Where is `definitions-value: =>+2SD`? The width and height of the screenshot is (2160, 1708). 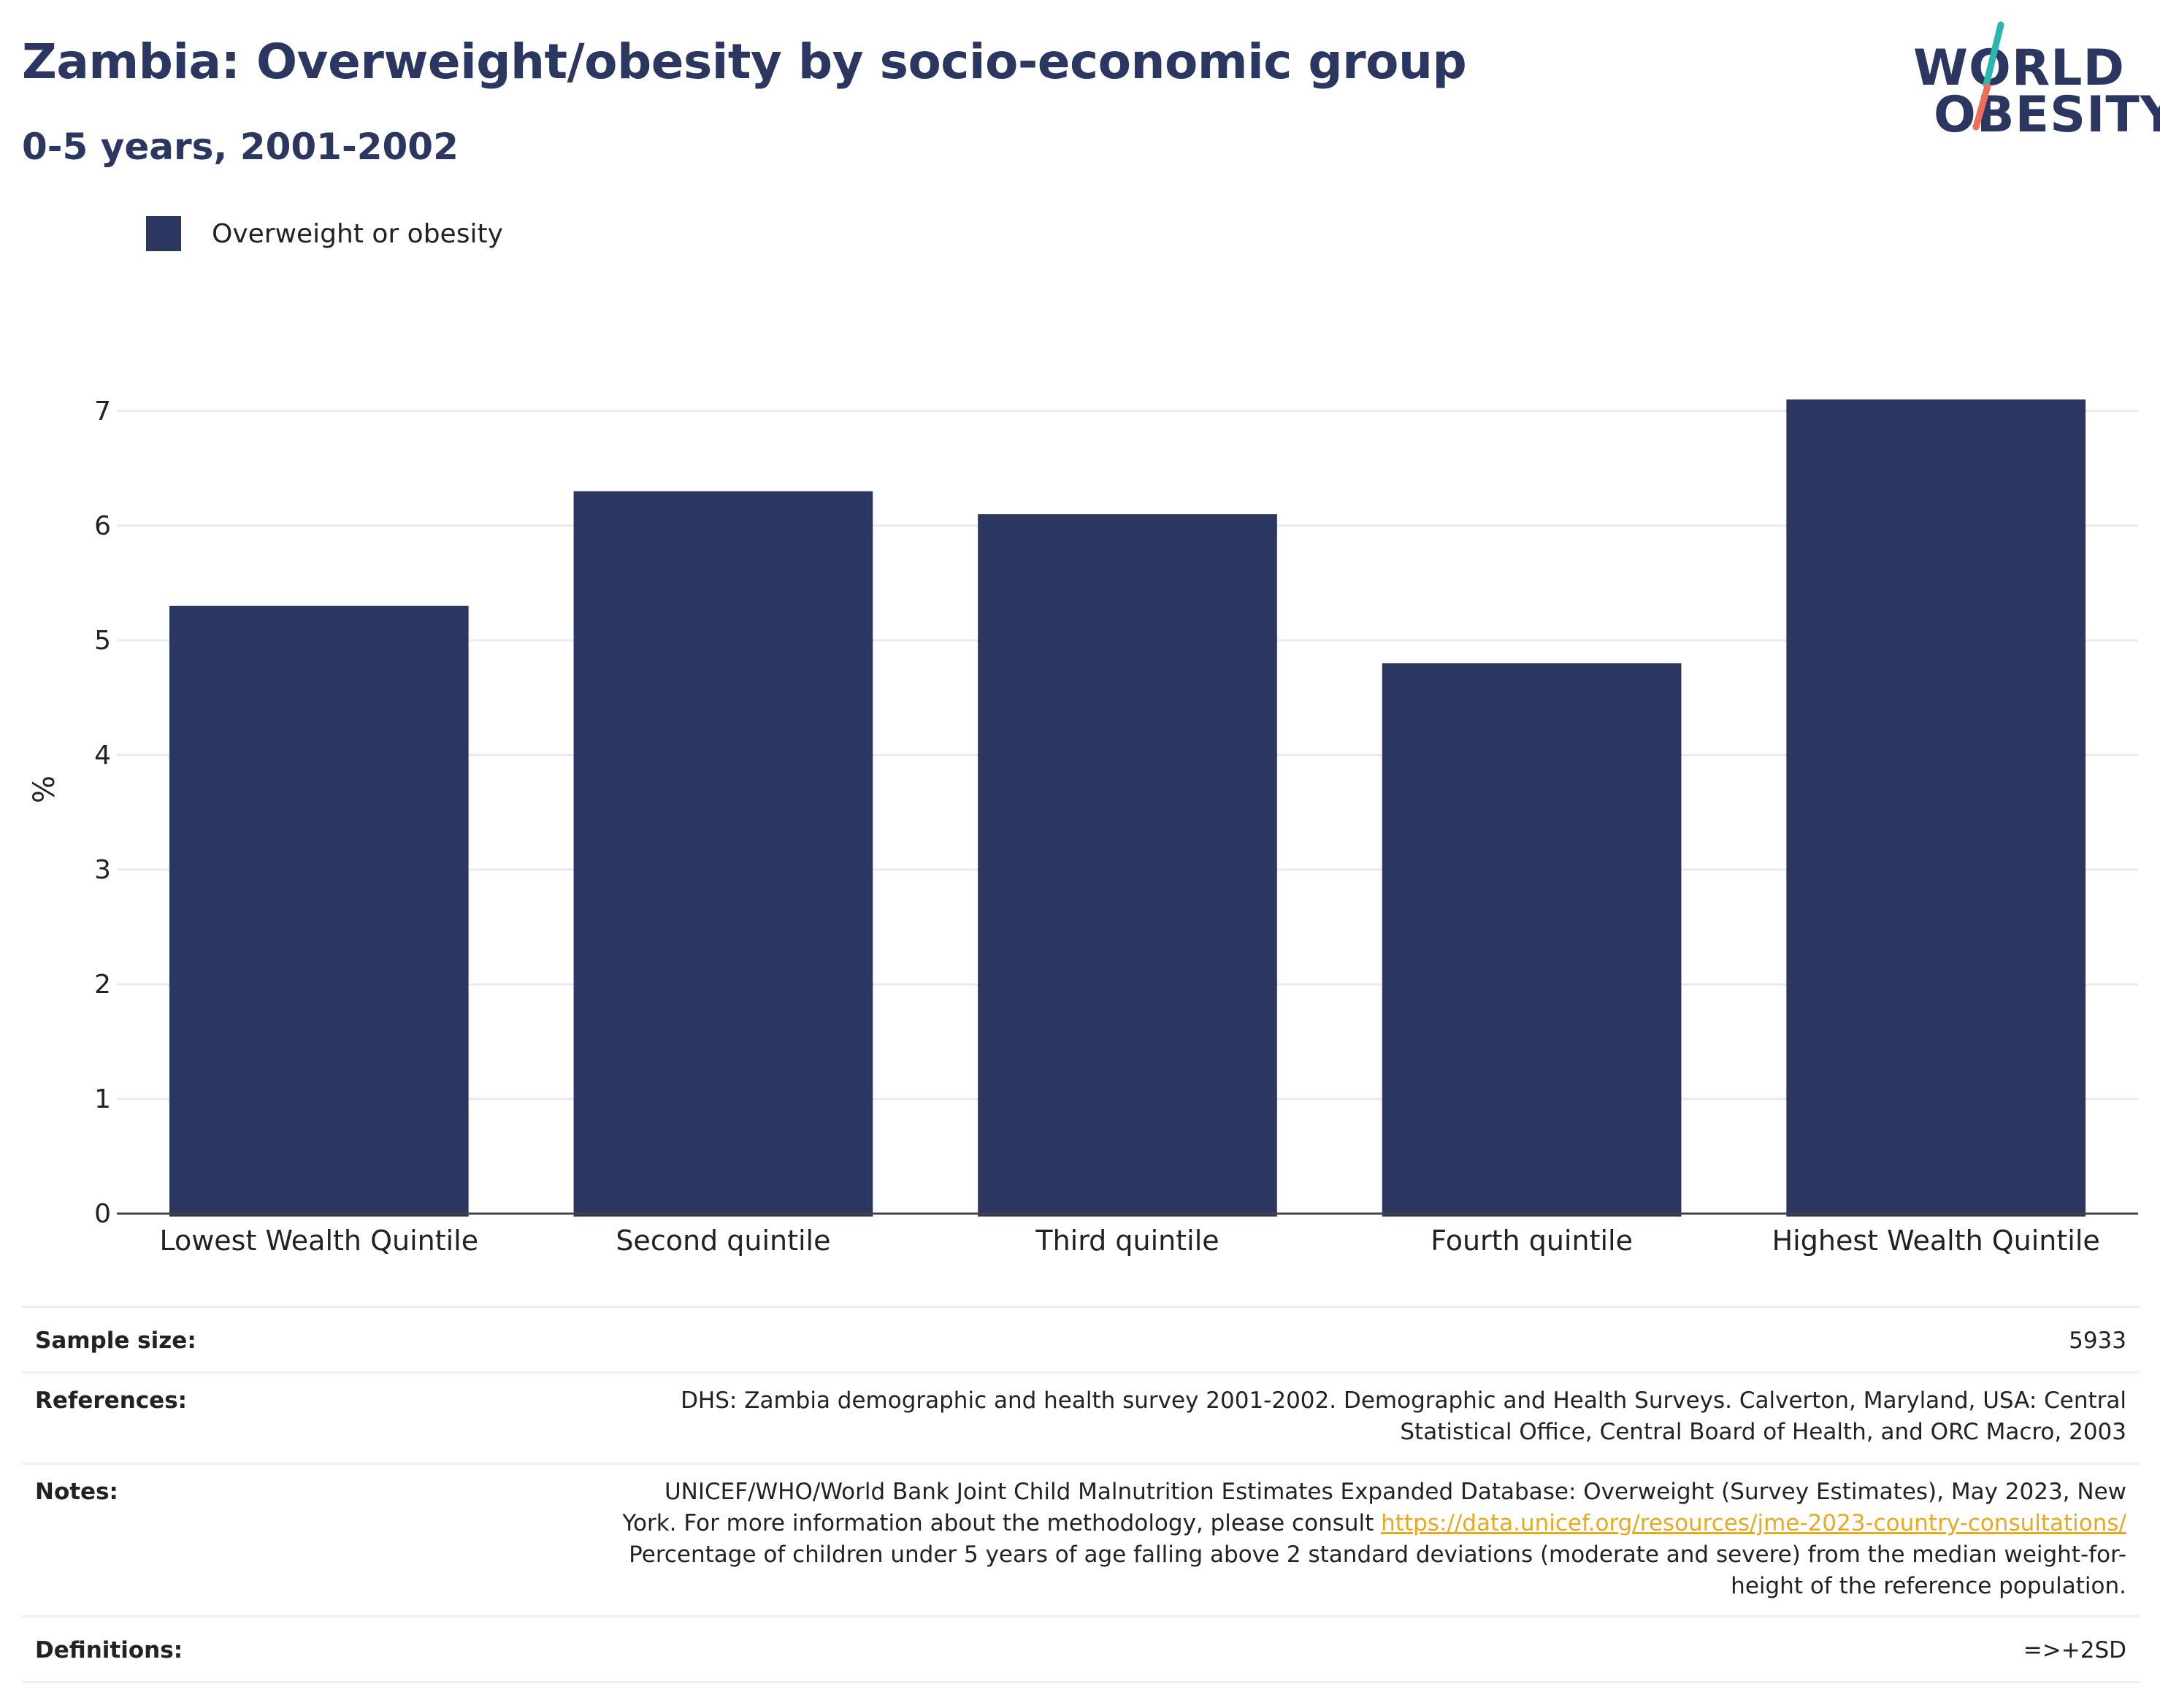
definitions-value: =>+2SD is located at coordinates (2074, 1650).